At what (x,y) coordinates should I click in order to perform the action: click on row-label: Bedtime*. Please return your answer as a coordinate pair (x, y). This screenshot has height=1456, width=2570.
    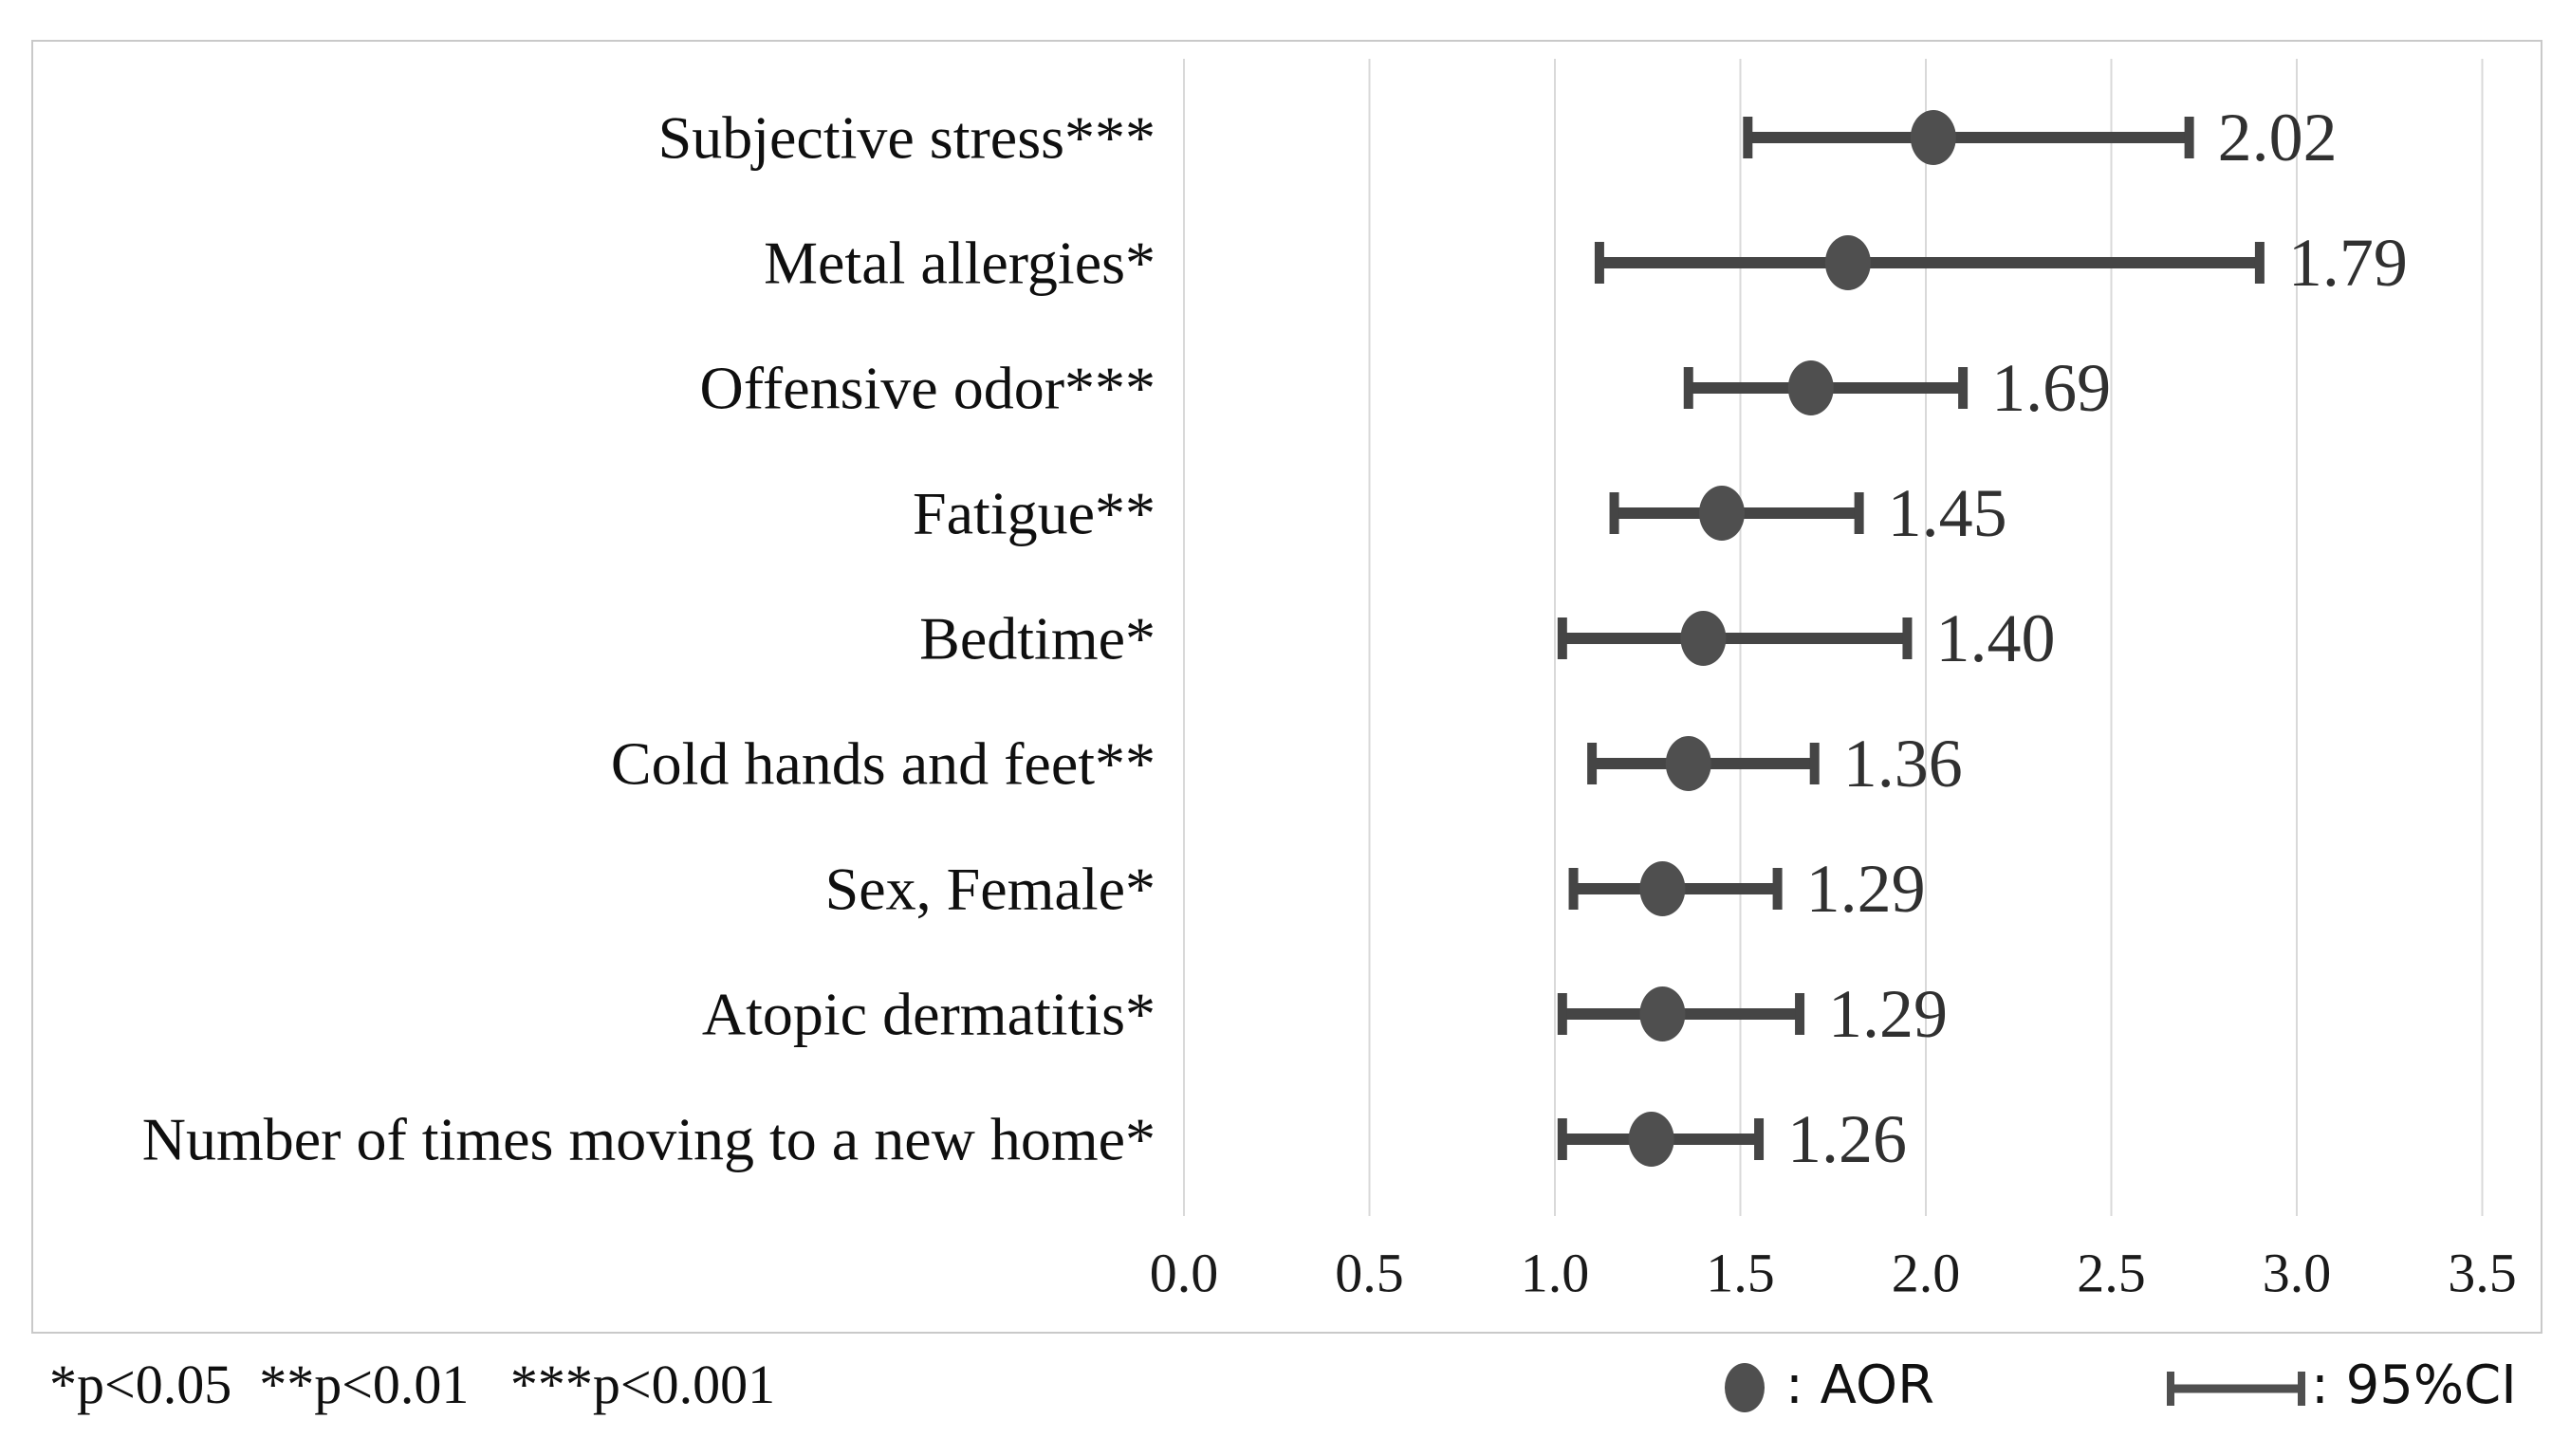
    Looking at the image, I should click on (1037, 639).